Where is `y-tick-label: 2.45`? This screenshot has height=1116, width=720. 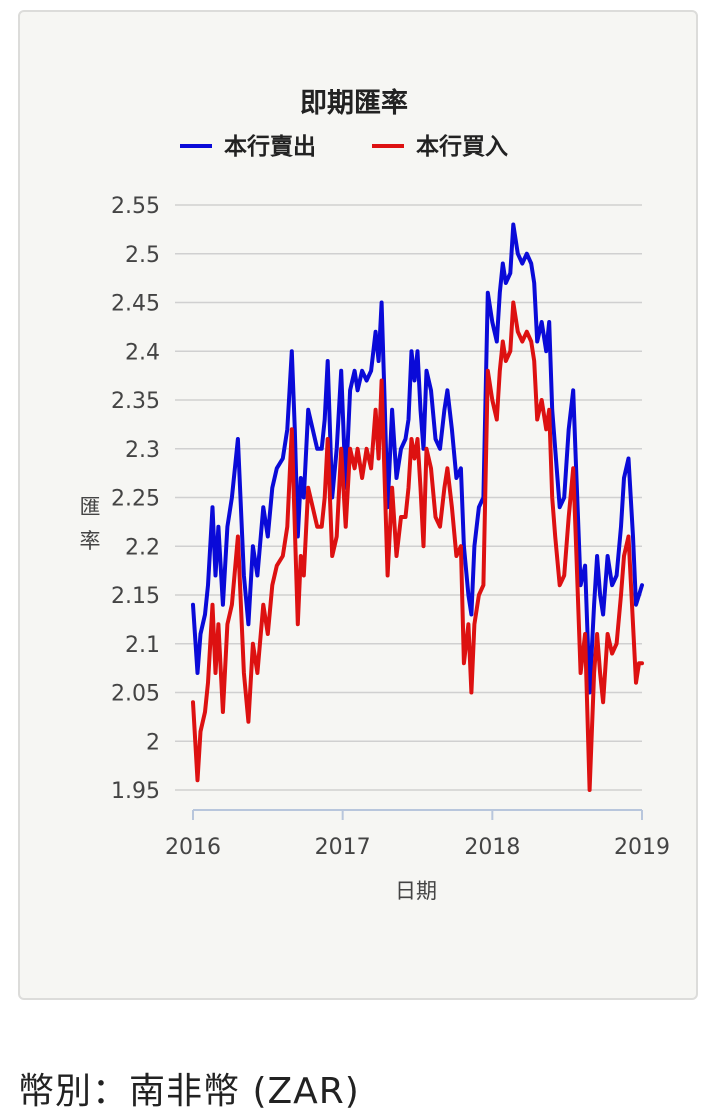
y-tick-label: 2.45 is located at coordinates (135, 304).